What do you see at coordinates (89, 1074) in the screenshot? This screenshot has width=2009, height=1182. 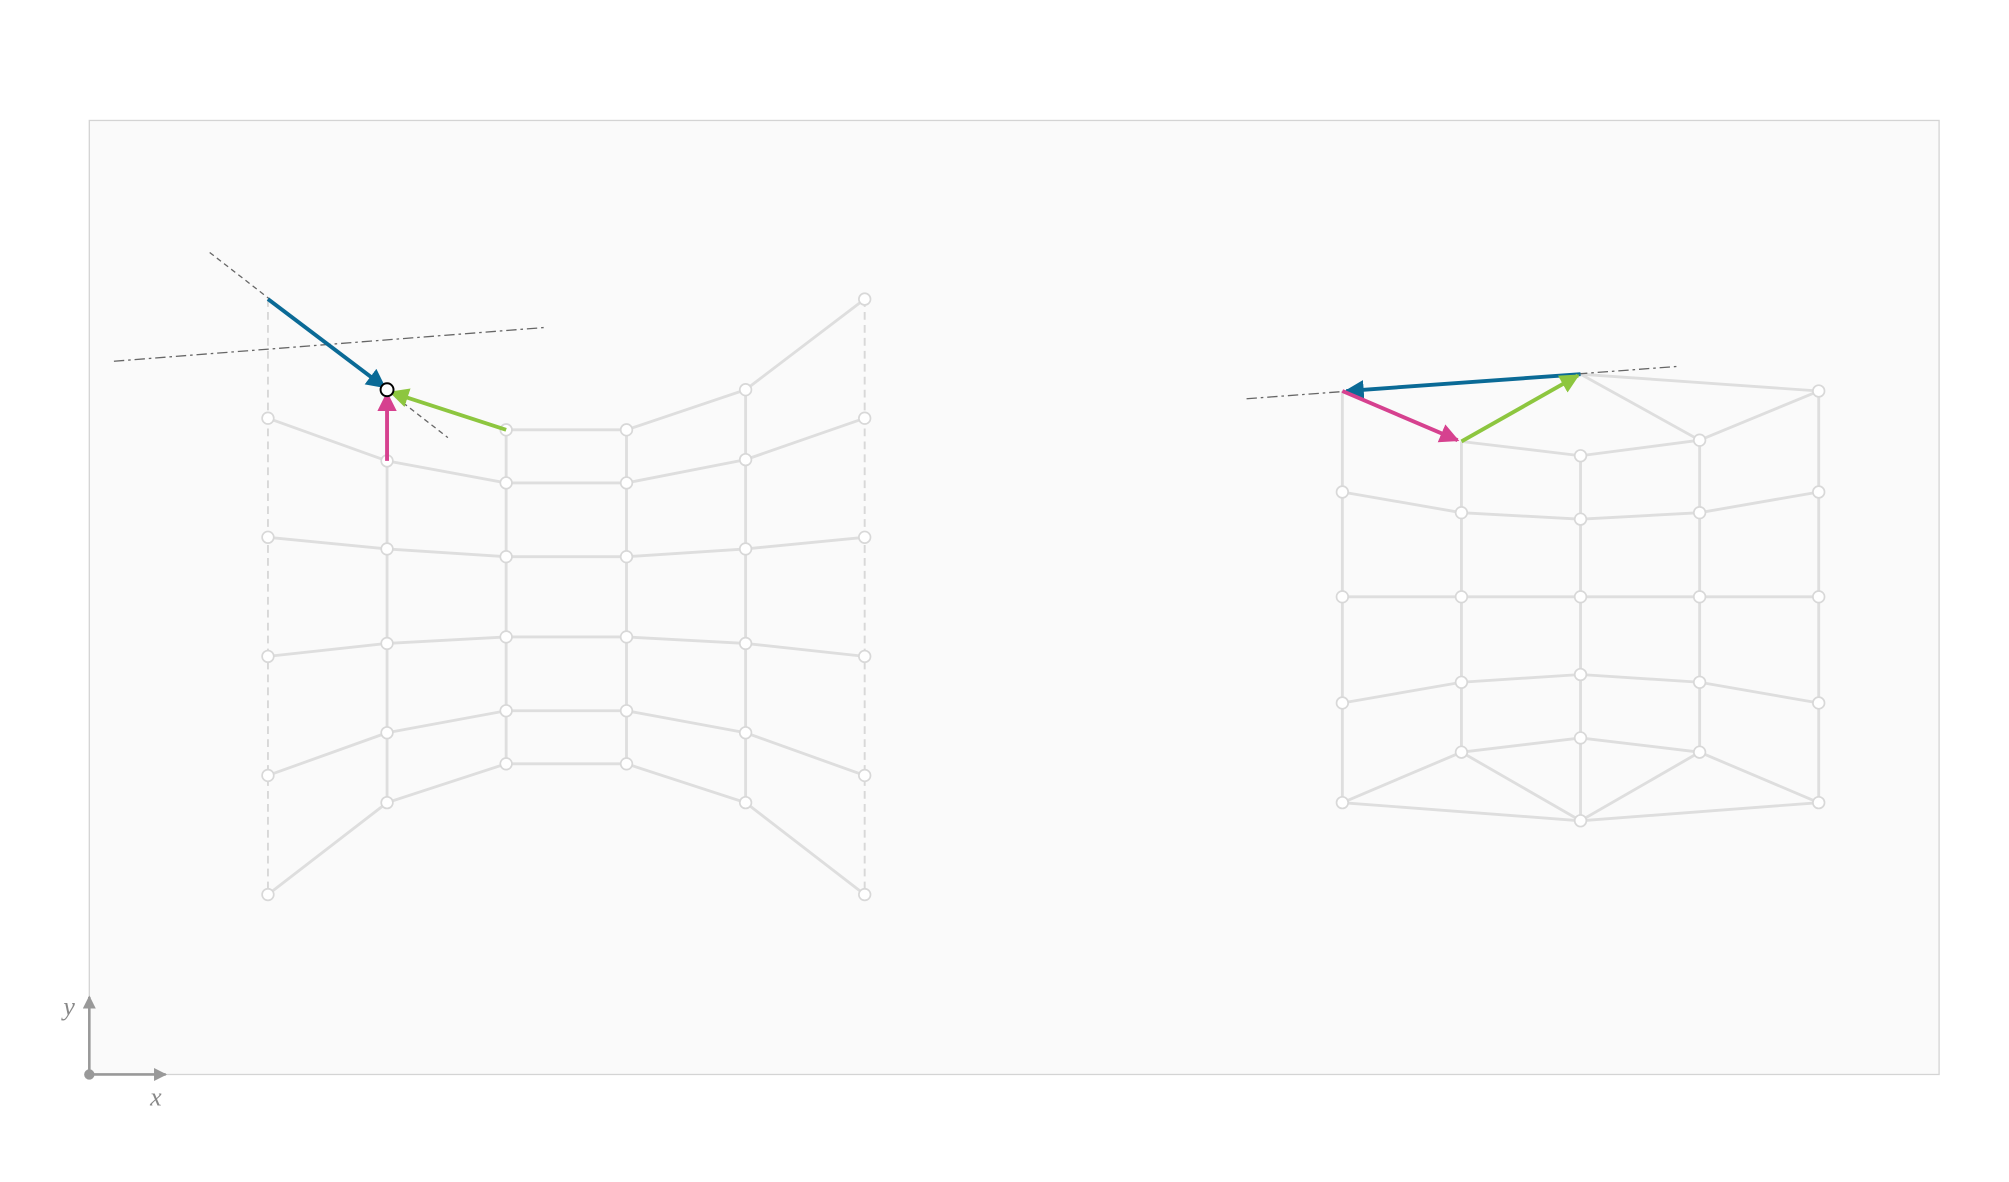 I see `origin` at bounding box center [89, 1074].